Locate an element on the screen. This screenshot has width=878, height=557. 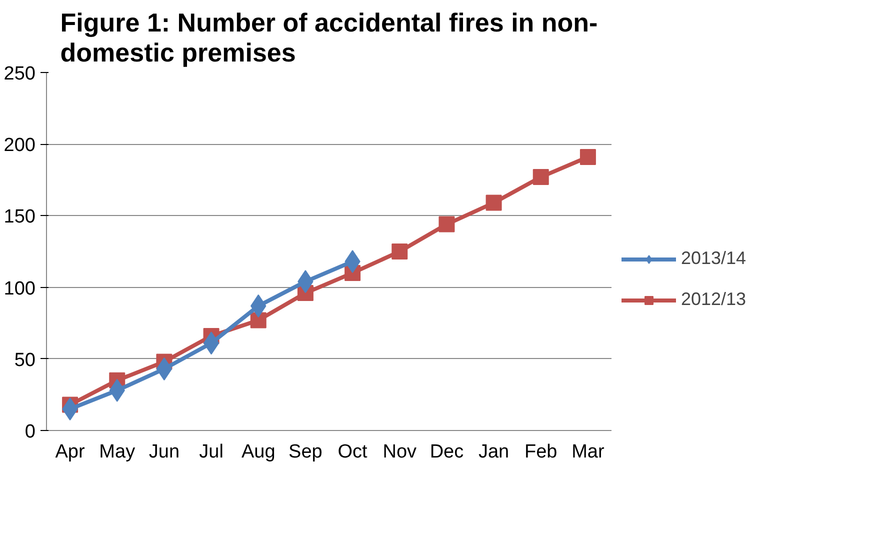
y-tick-label: 50 is located at coordinates (25, 360).